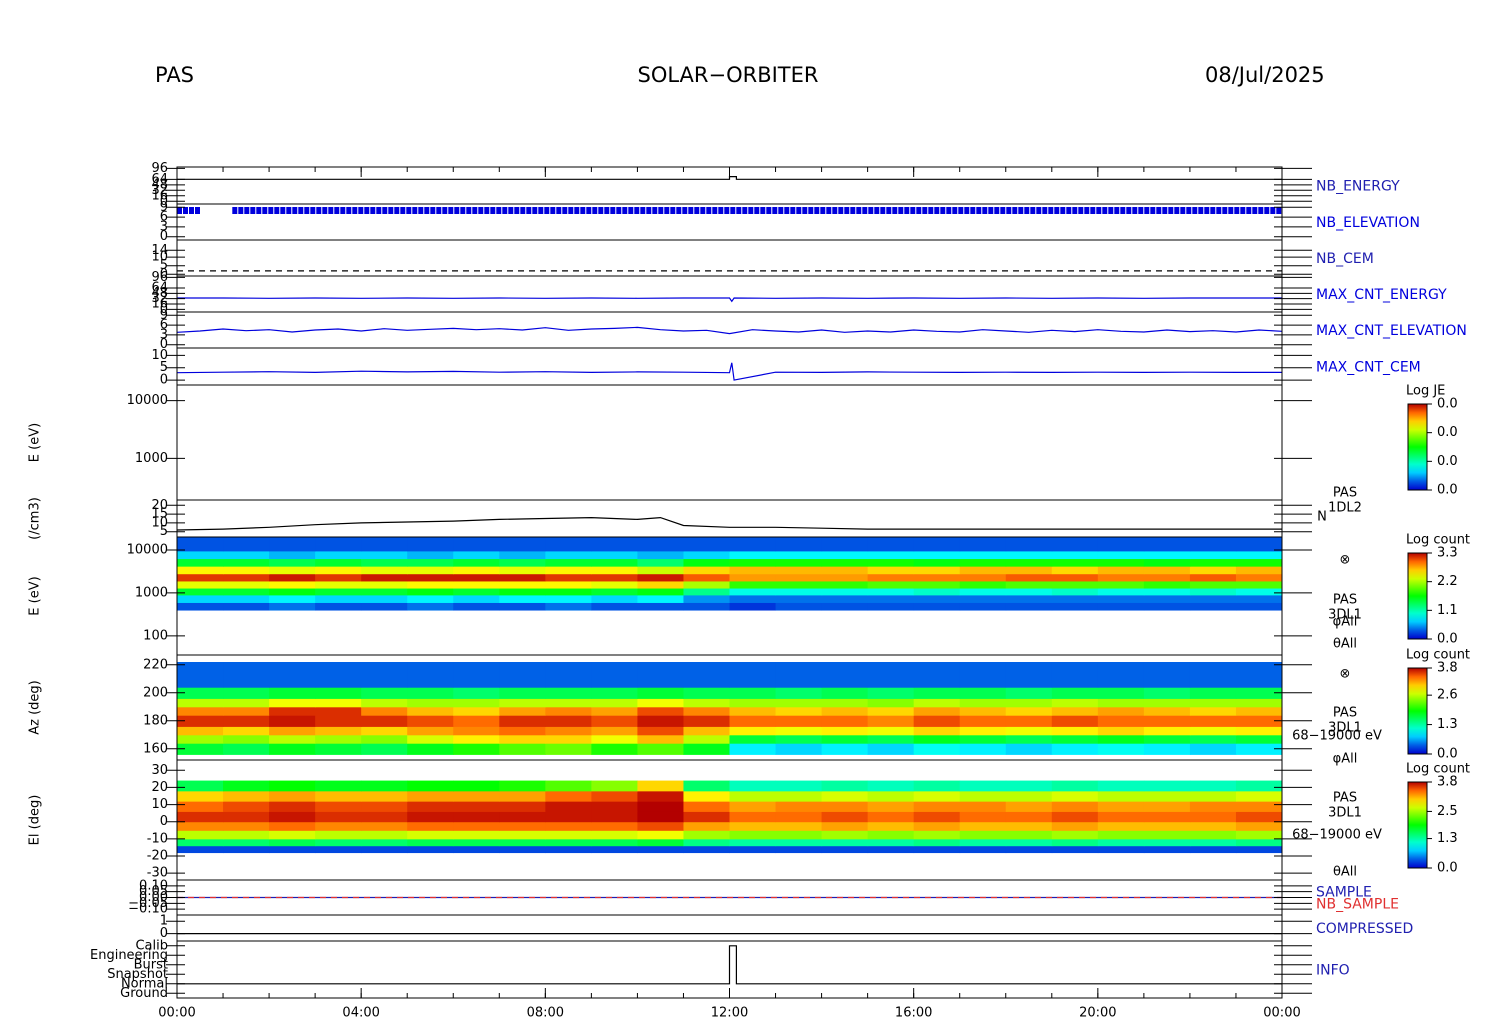 The height and width of the screenshot is (1020, 1512). What do you see at coordinates (1345, 560) in the screenshot?
I see `annotation: ⊗` at bounding box center [1345, 560].